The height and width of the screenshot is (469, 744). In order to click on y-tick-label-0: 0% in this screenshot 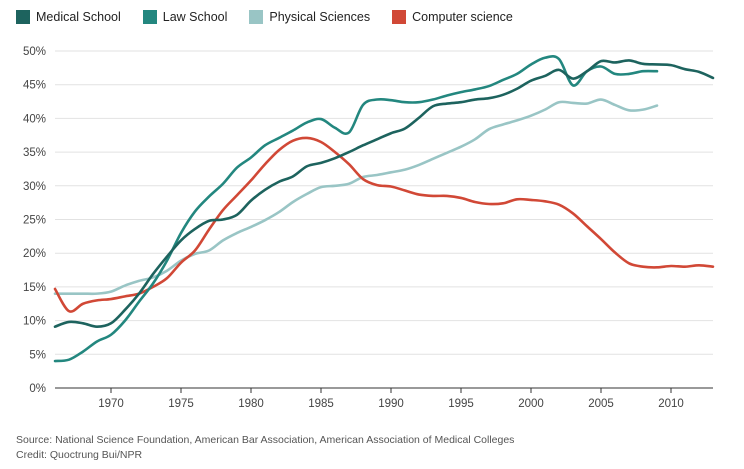, I will do `click(37, 389)`.